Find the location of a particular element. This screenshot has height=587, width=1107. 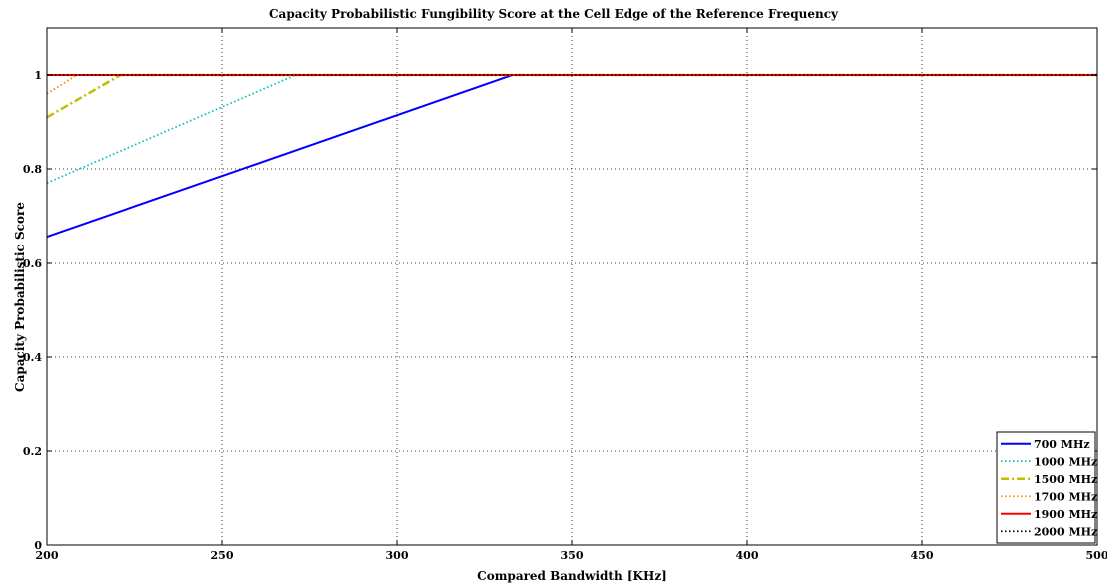

y-tick-label: 0.2 is located at coordinates (32, 451).